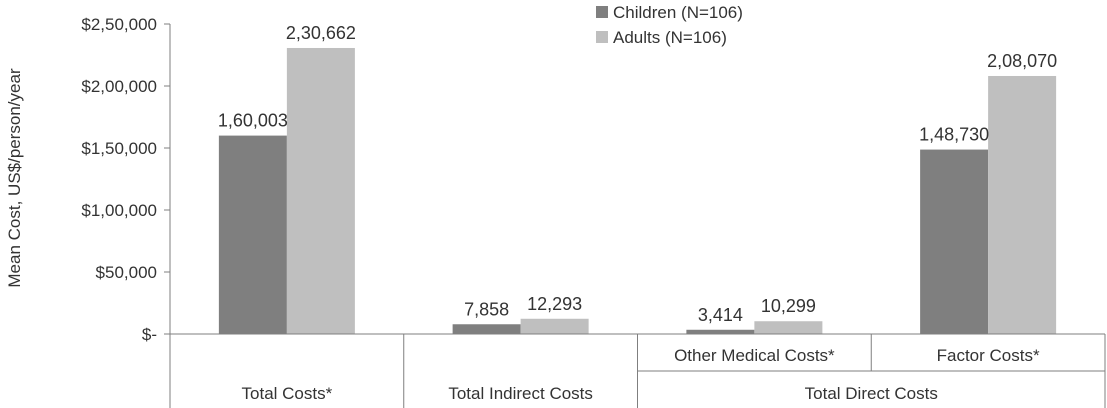  I want to click on legend-label: Children (N=106), so click(678, 12).